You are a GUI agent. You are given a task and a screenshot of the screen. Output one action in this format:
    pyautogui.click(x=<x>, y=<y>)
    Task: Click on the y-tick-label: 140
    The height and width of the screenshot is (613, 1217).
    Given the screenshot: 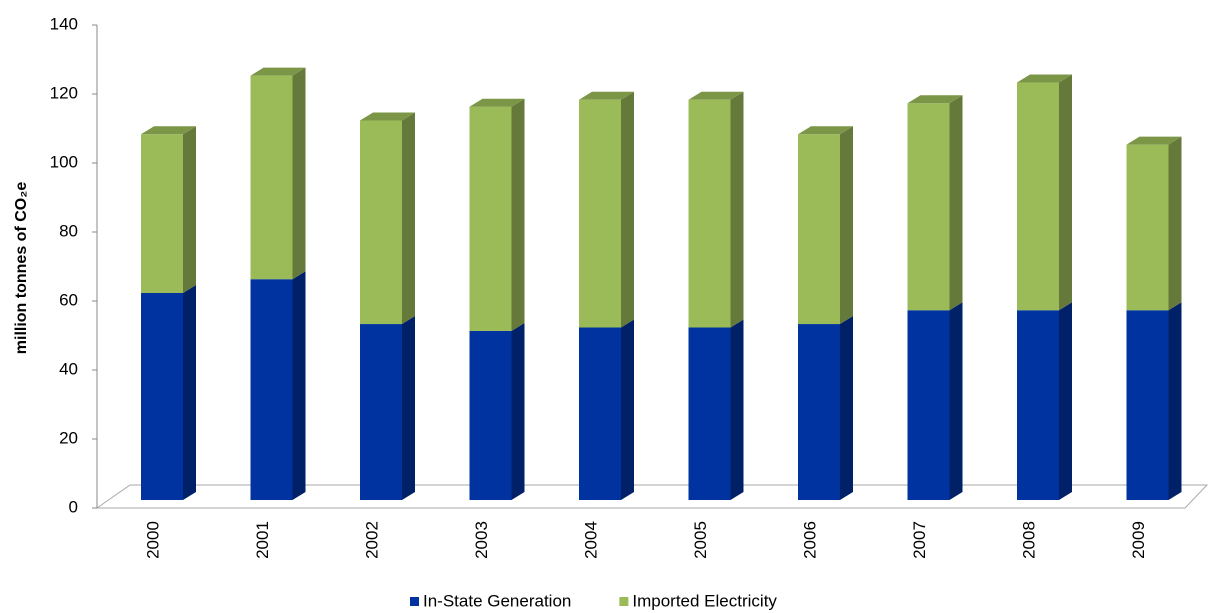 What is the action you would take?
    pyautogui.click(x=64, y=23)
    